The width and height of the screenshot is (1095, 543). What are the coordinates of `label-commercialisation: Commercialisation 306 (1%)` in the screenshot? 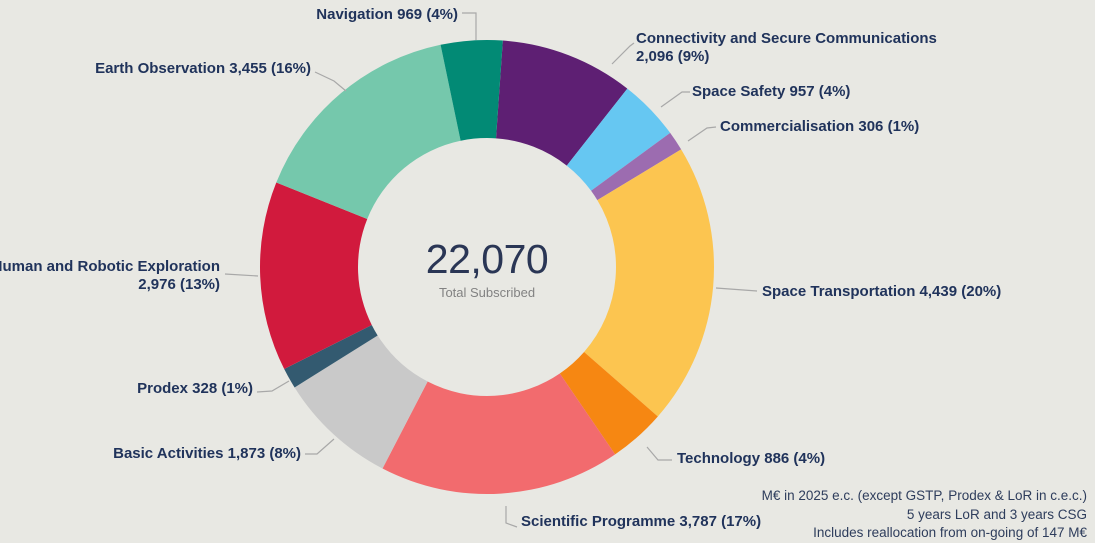 It's located at (819, 127).